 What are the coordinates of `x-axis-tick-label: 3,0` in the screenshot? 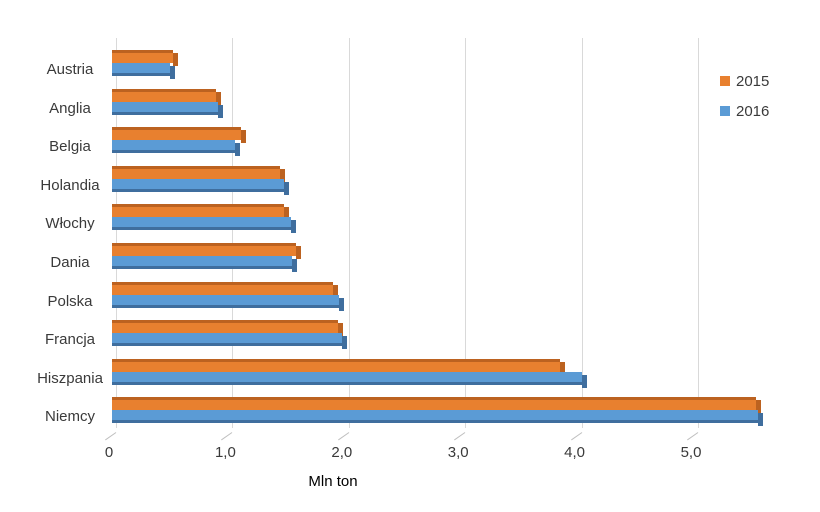 It's located at (458, 452).